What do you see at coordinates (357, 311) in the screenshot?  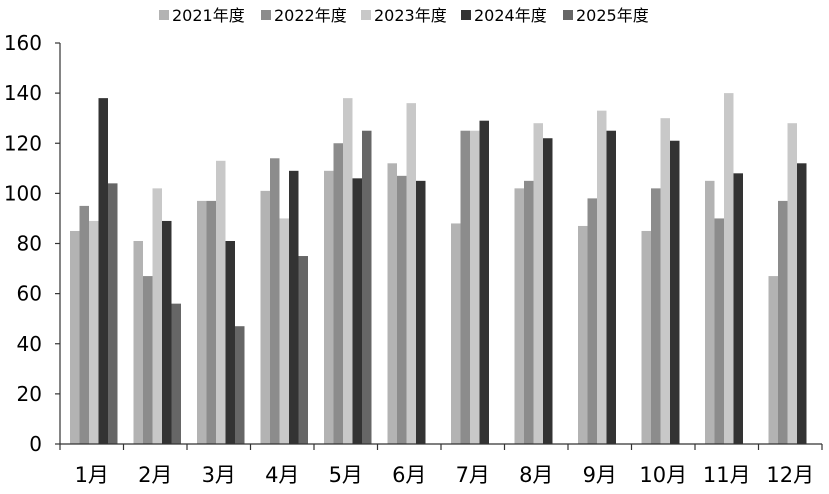 I see `bar-2024年度-5月` at bounding box center [357, 311].